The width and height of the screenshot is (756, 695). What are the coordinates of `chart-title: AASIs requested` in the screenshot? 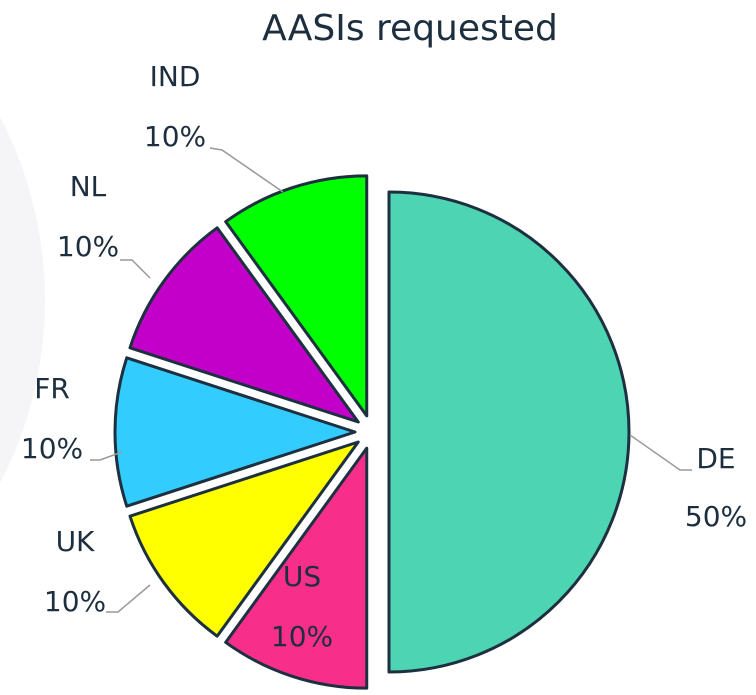 It's located at (410, 28).